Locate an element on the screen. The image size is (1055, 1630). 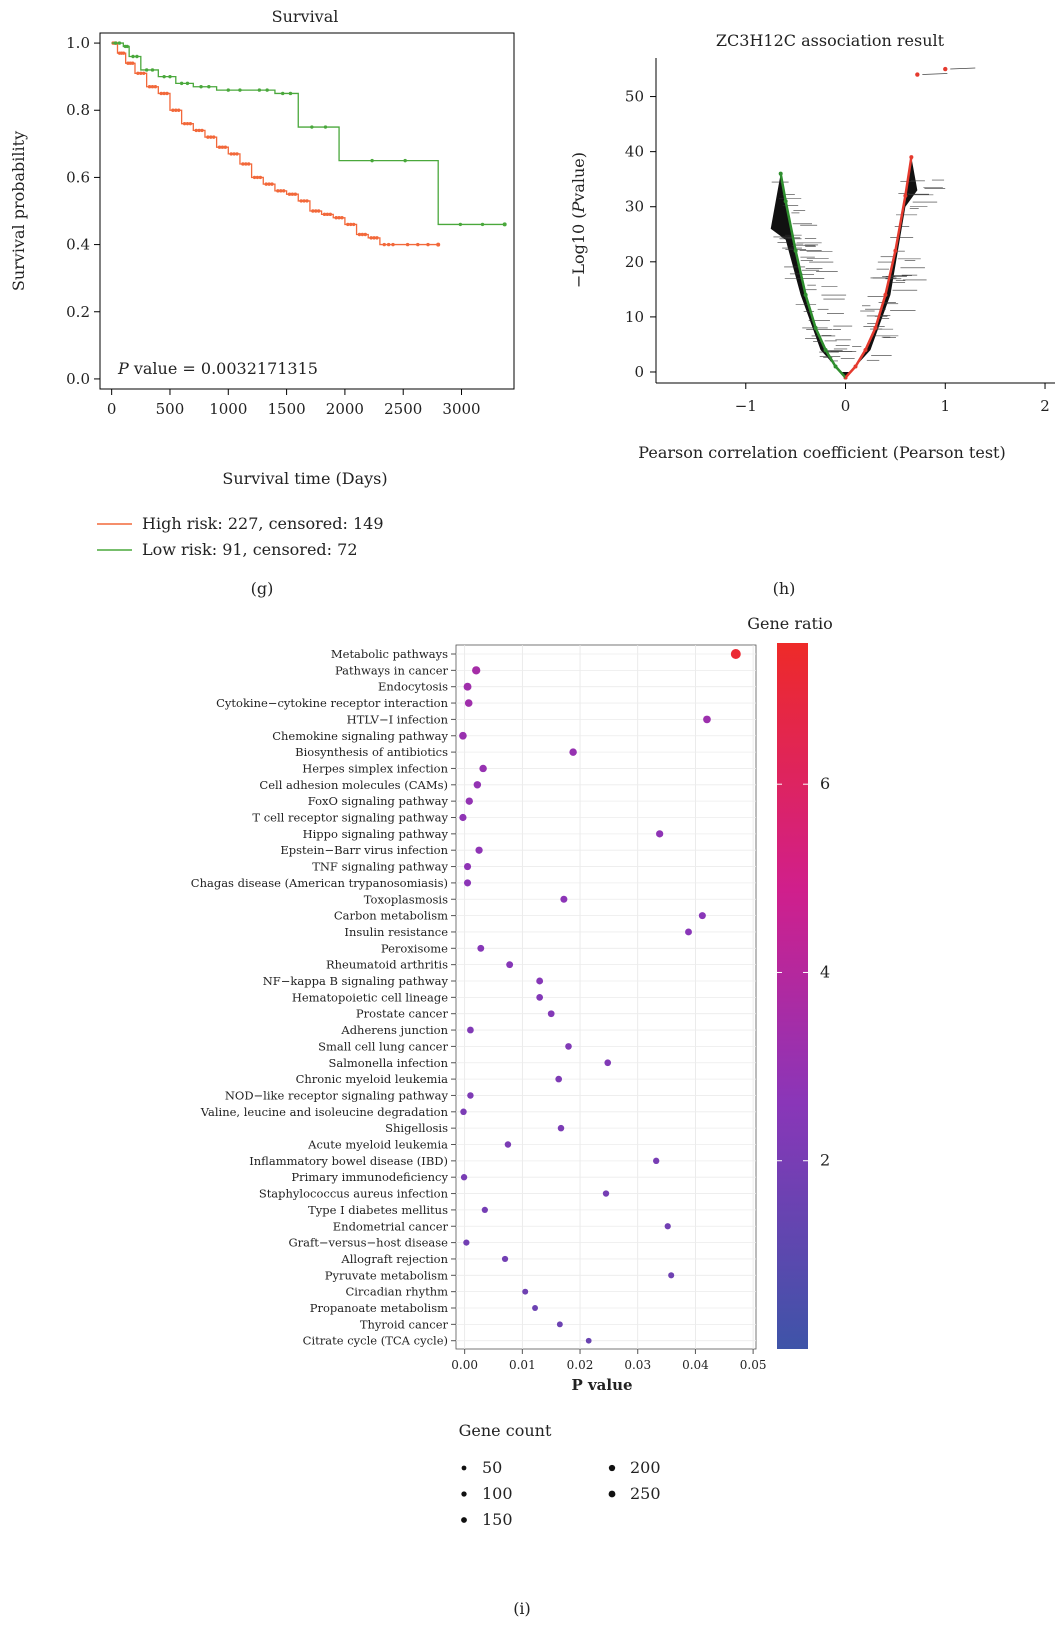
enrichment-category-label: Peroxisome is located at coordinates (414, 948).